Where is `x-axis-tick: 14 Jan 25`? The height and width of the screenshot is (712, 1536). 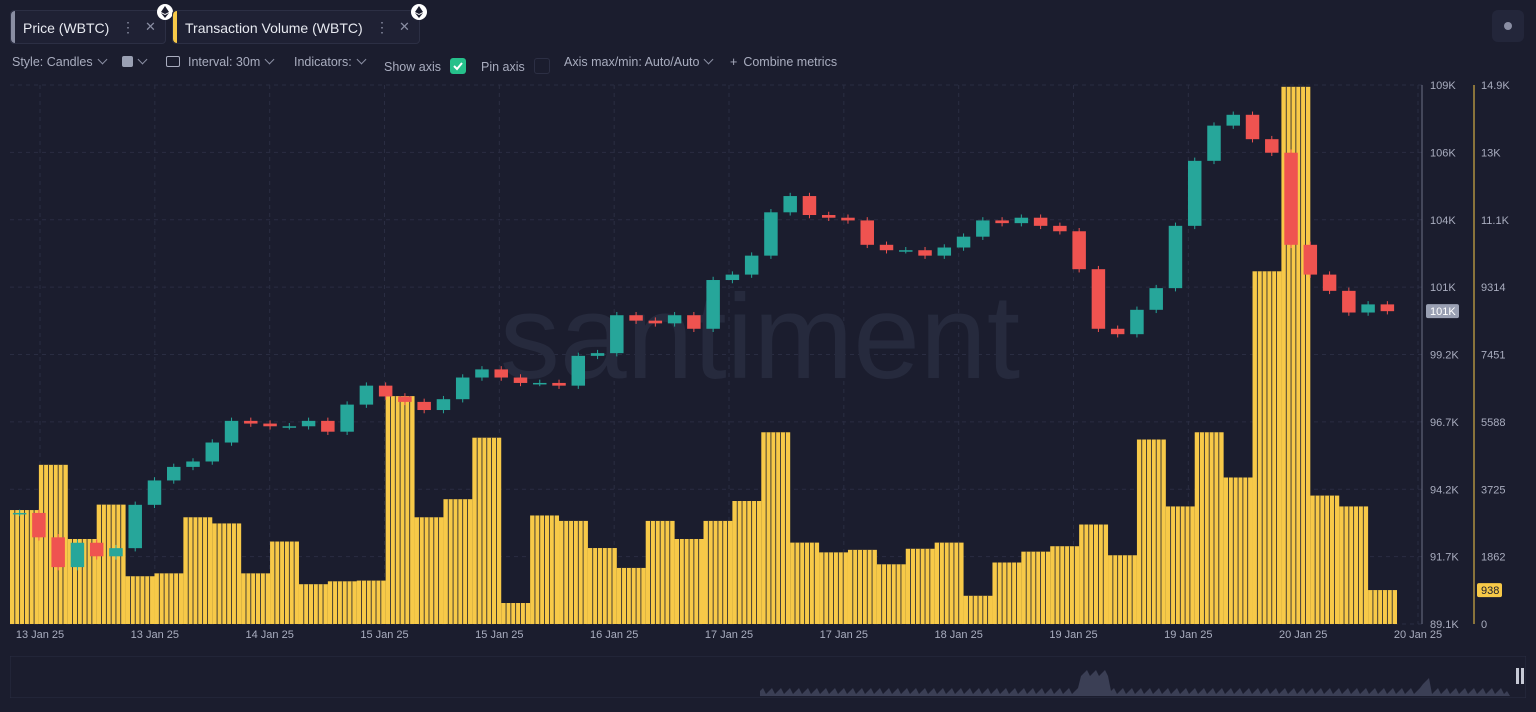 x-axis-tick: 14 Jan 25 is located at coordinates (270, 635).